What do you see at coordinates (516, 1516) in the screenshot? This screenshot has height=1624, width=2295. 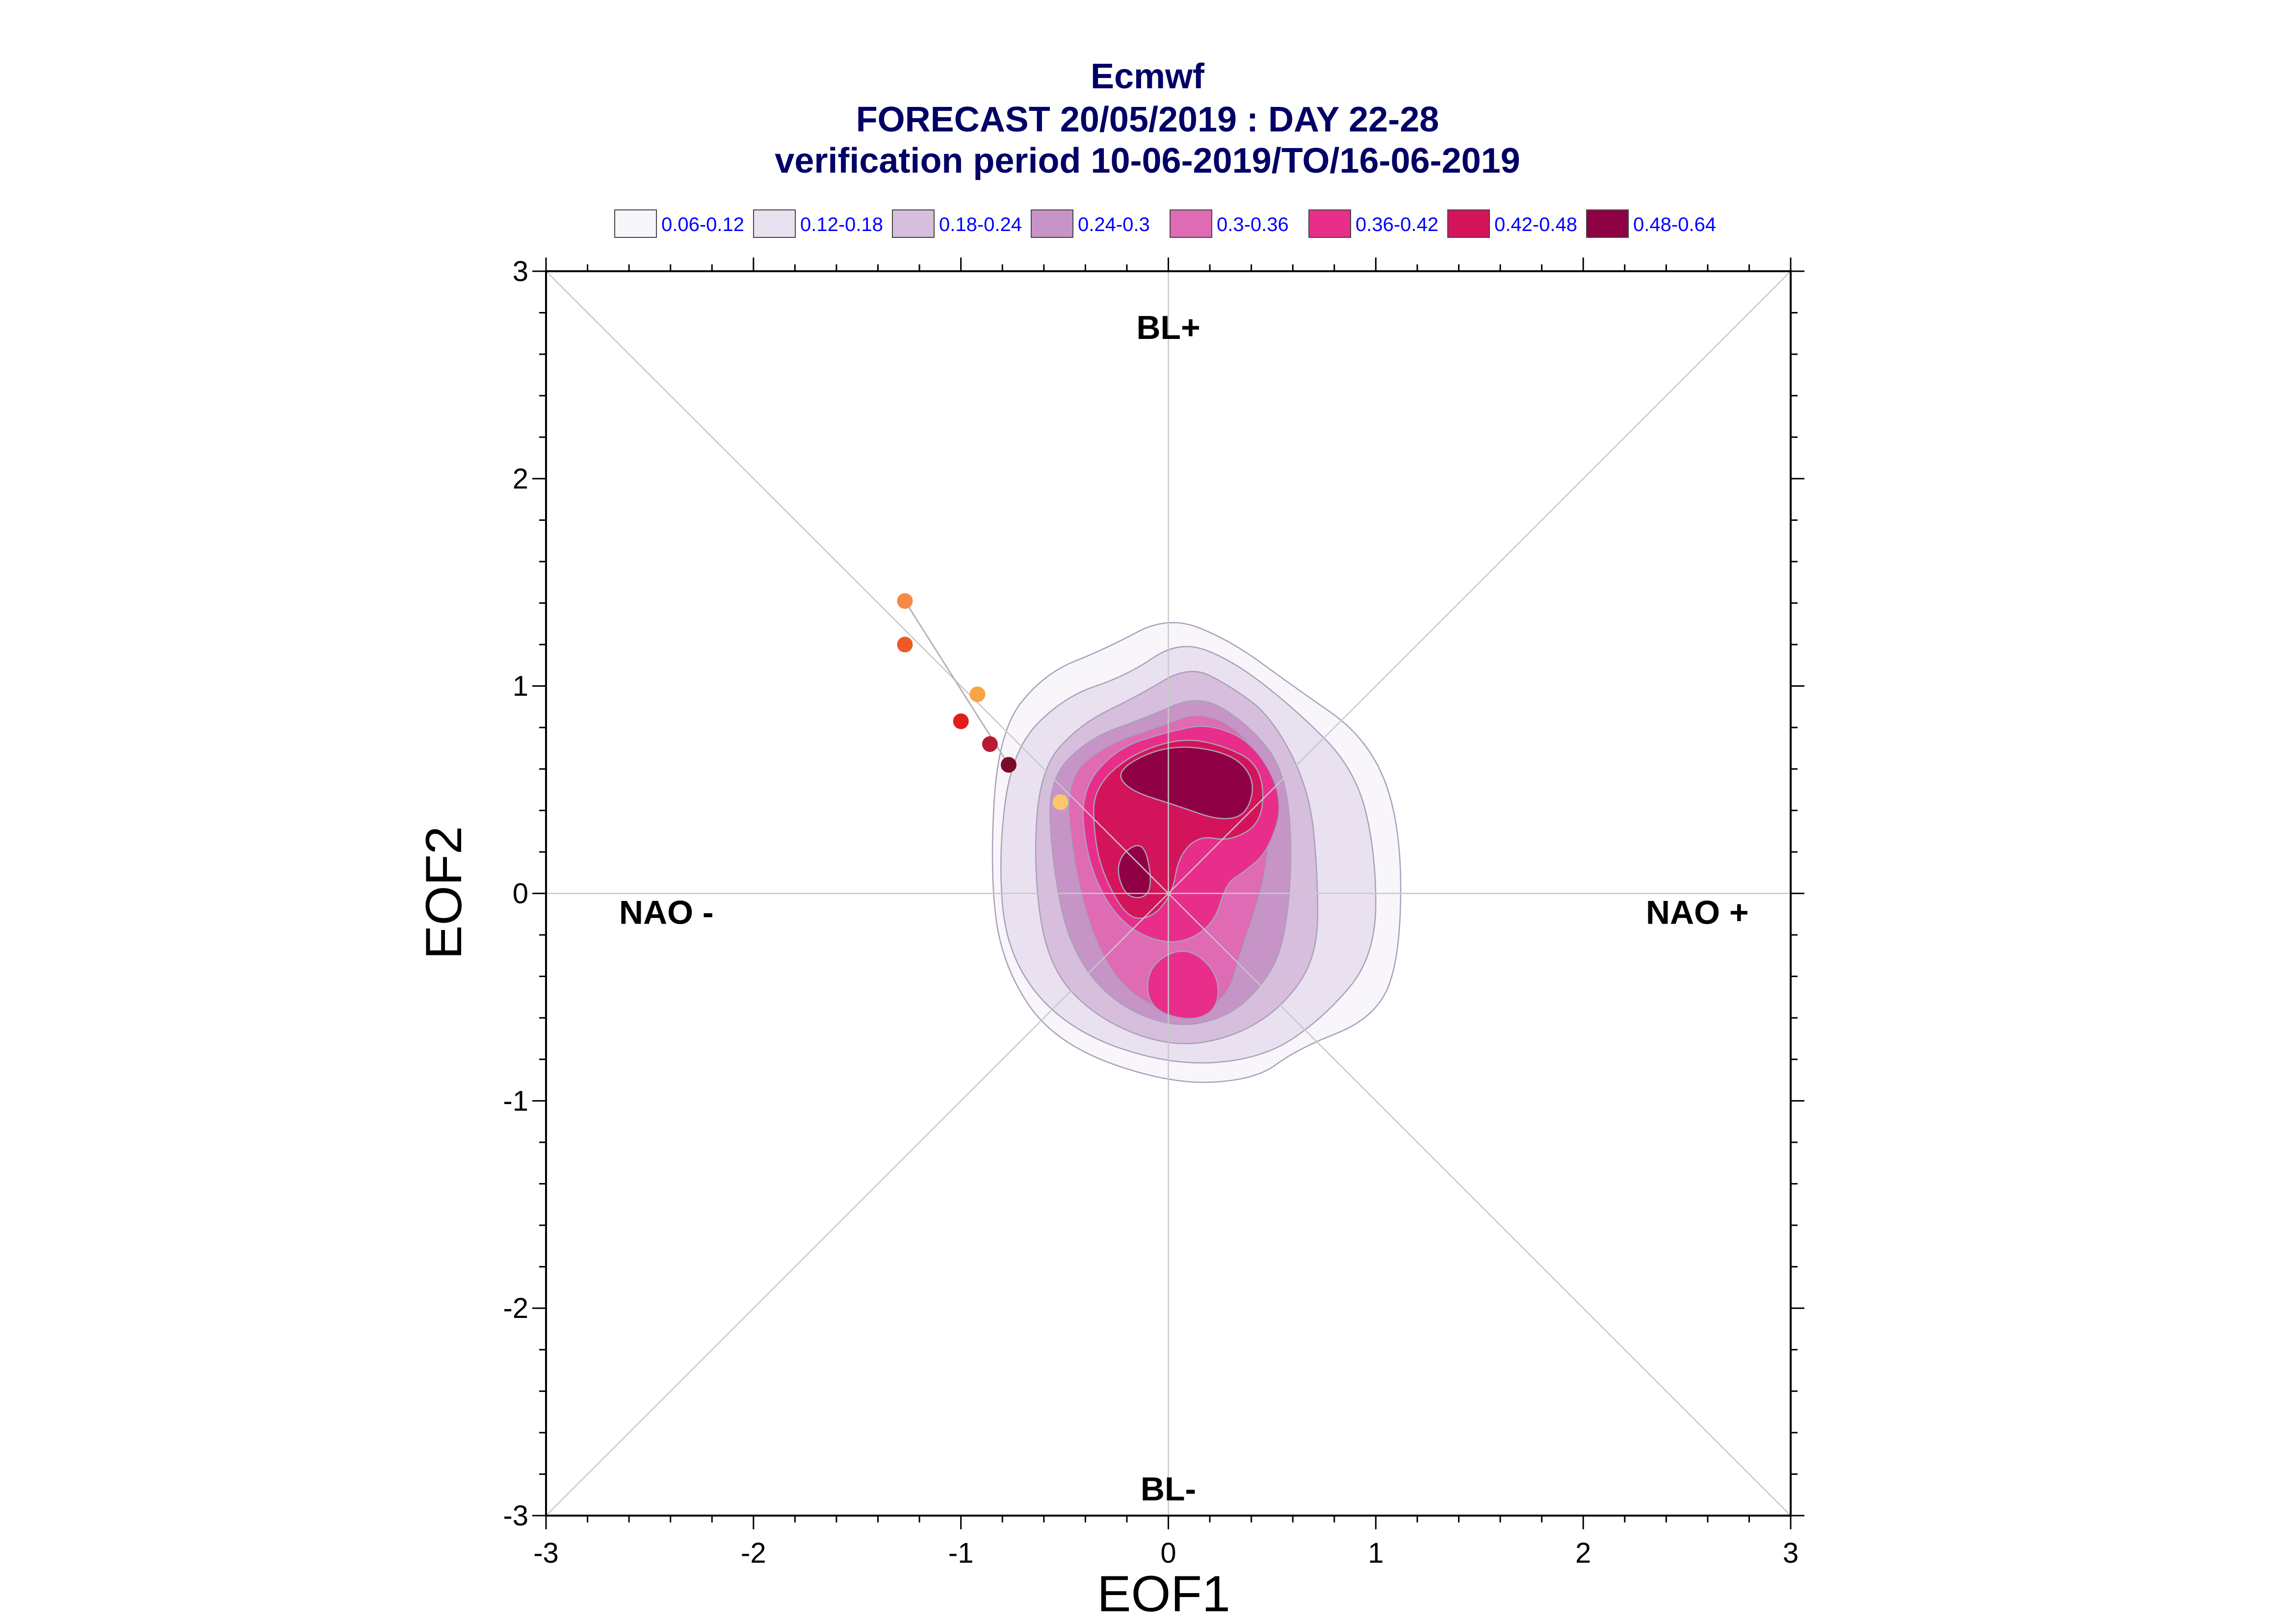 I see `y-tick-label: -3` at bounding box center [516, 1516].